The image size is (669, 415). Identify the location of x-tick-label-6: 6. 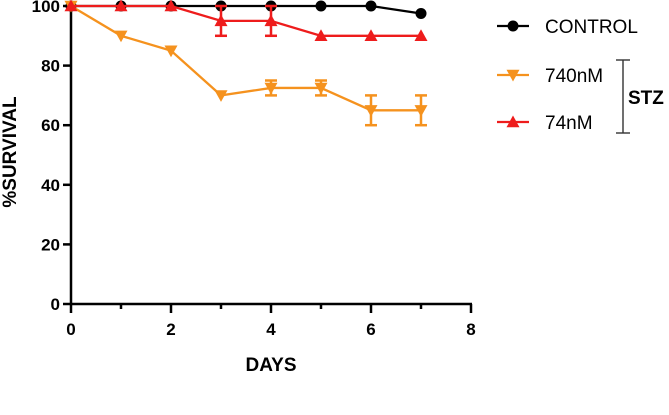
(370, 329).